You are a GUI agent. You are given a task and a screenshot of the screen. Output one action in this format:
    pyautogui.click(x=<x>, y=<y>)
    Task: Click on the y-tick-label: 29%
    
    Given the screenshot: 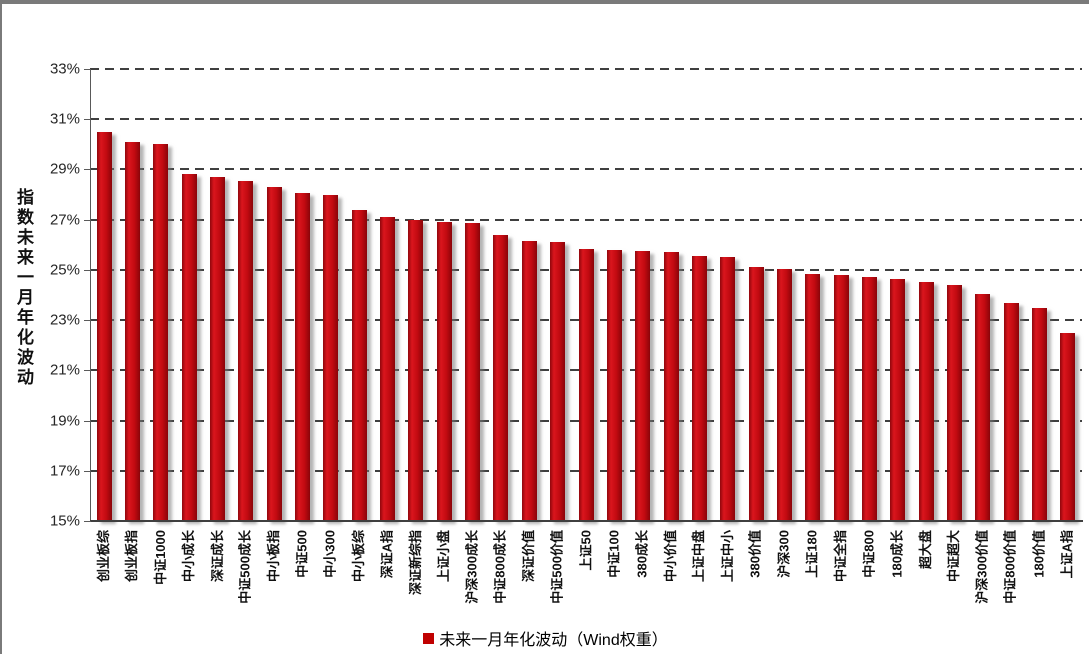 What is the action you would take?
    pyautogui.click(x=64, y=169)
    